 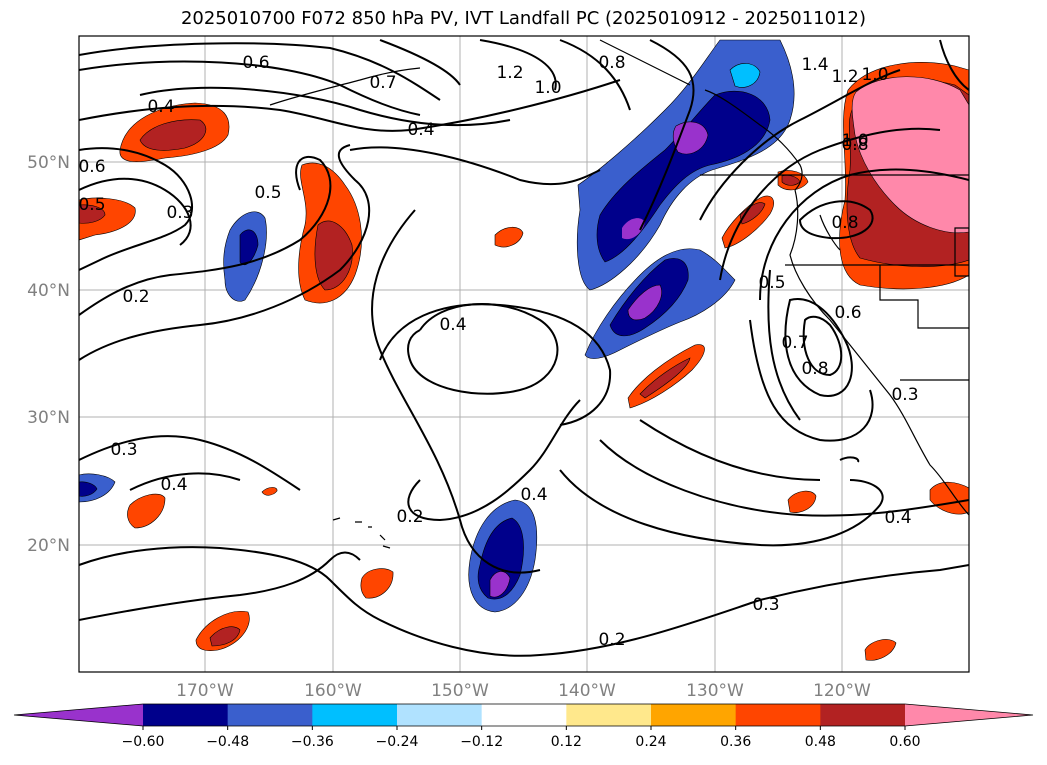 I want to click on colorbar-tick-label: −0.36, so click(x=312, y=742).